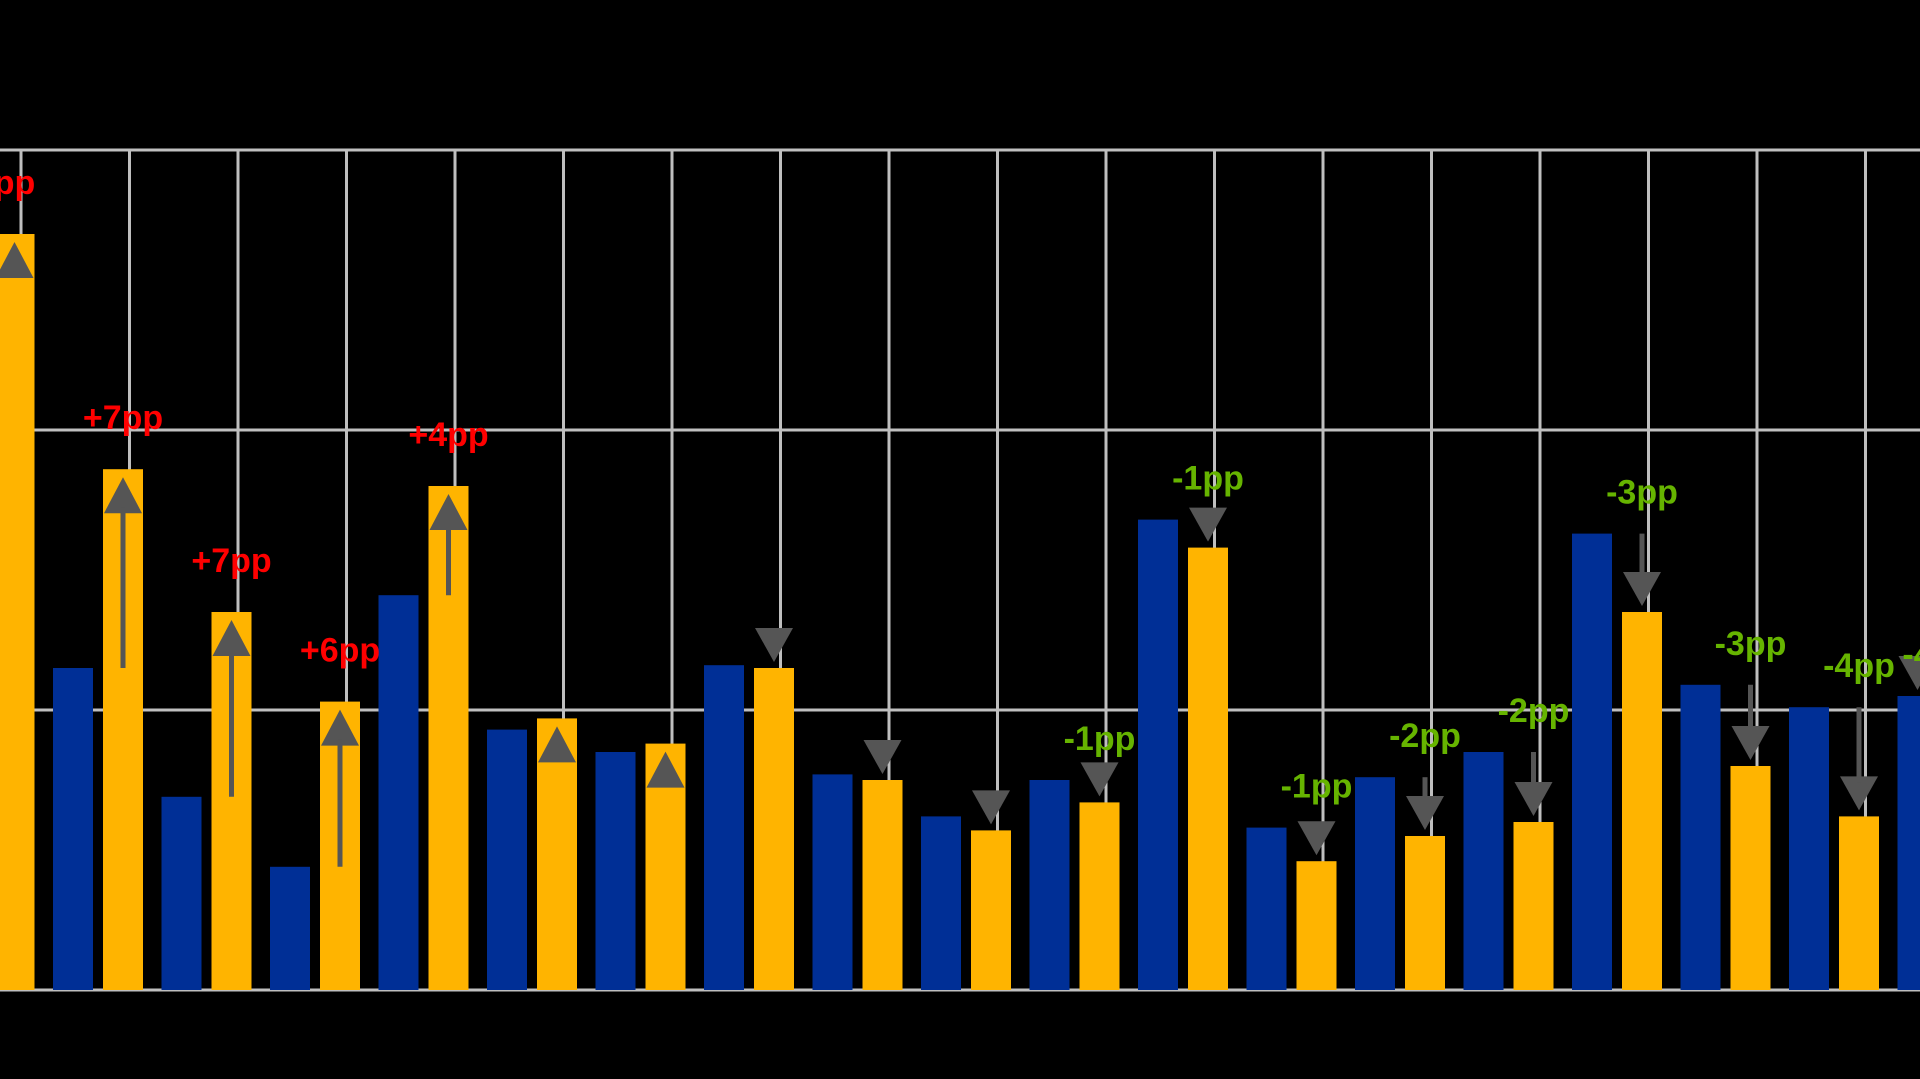 This screenshot has height=1079, width=1920. What do you see at coordinates (1859, 666) in the screenshot?
I see `change-label: -4pp` at bounding box center [1859, 666].